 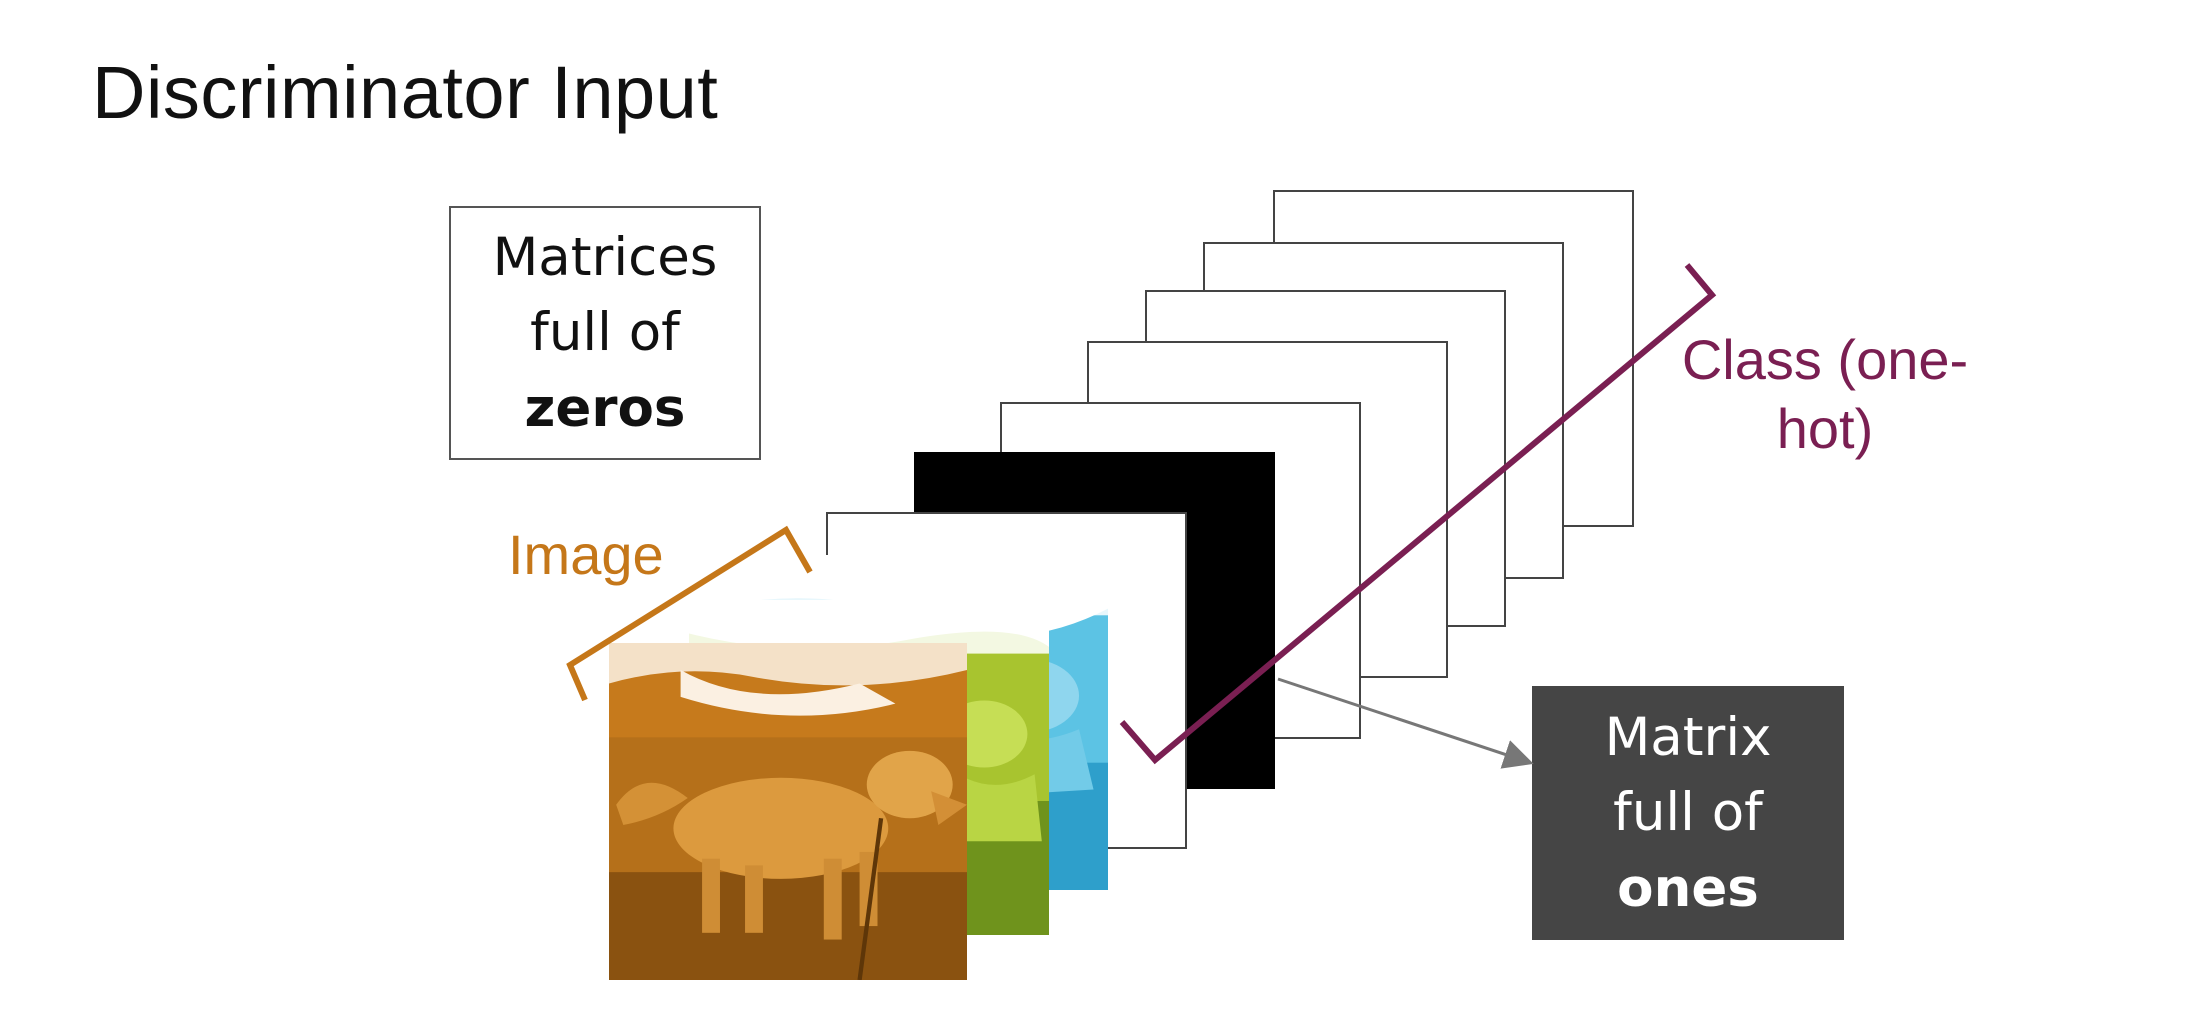 I want to click on ones-callout-line2: full of, so click(x=1688, y=813).